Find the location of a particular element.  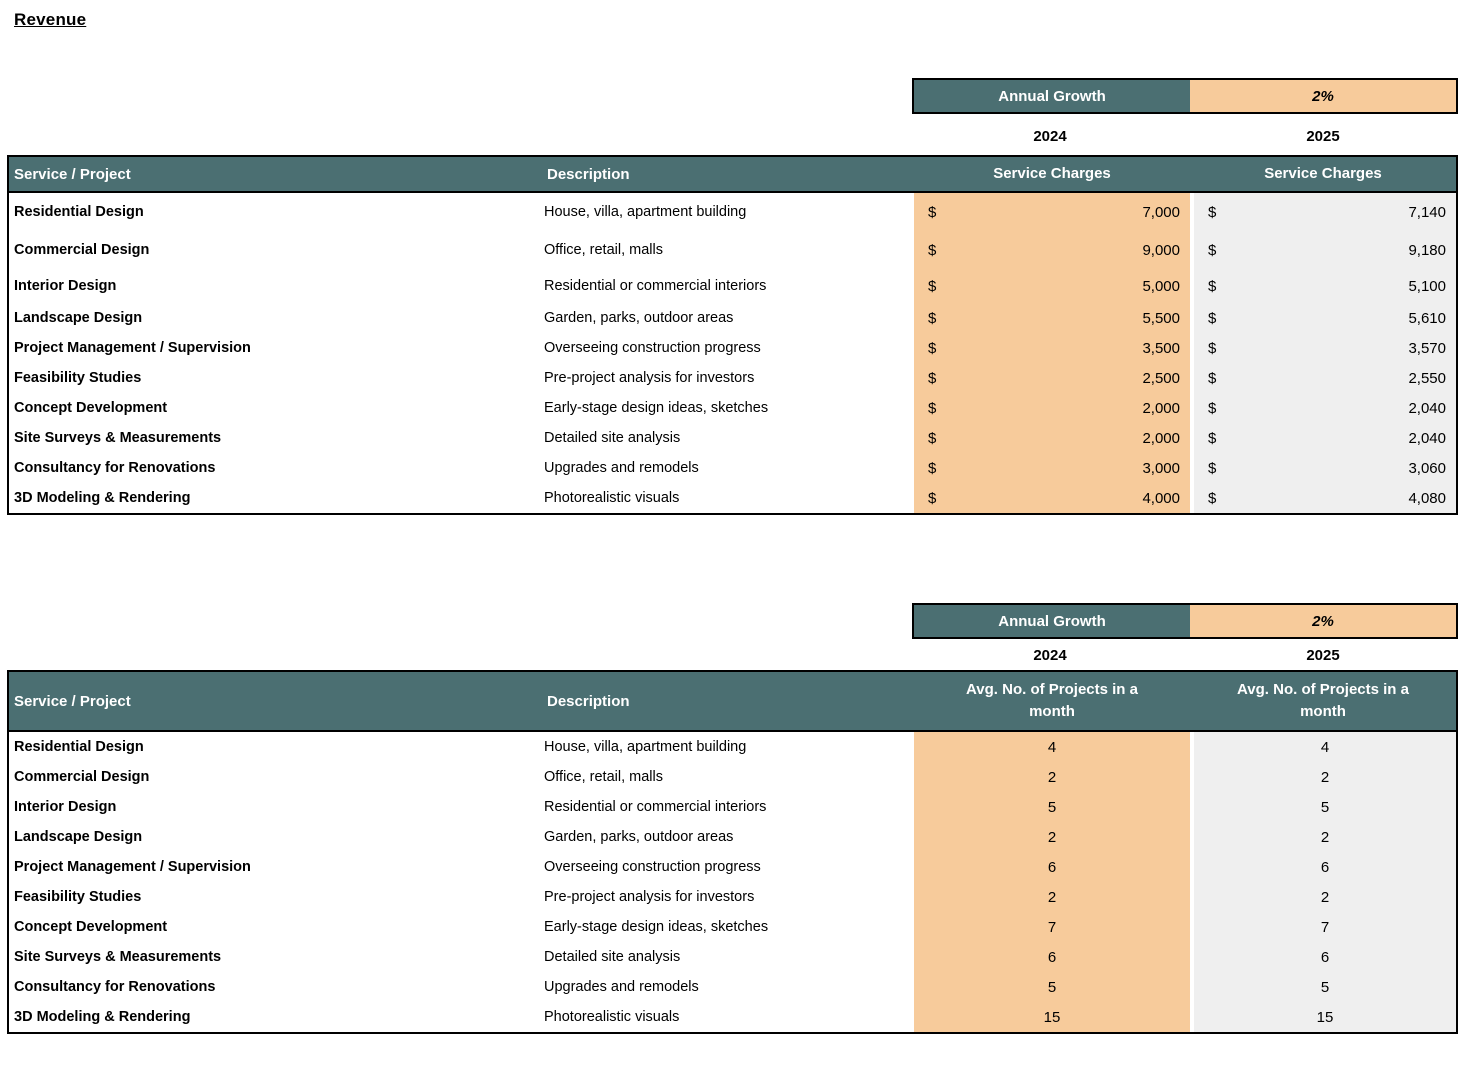

currency-symbol: $ is located at coordinates (1212, 468).